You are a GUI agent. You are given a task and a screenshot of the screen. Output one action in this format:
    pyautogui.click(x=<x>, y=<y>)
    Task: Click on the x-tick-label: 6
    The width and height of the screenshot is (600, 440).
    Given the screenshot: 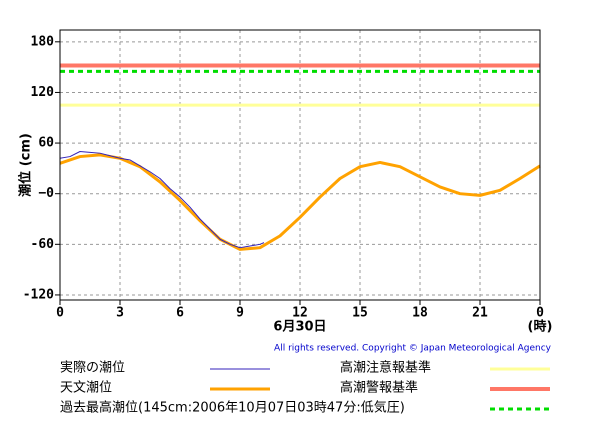 What is the action you would take?
    pyautogui.click(x=180, y=313)
    